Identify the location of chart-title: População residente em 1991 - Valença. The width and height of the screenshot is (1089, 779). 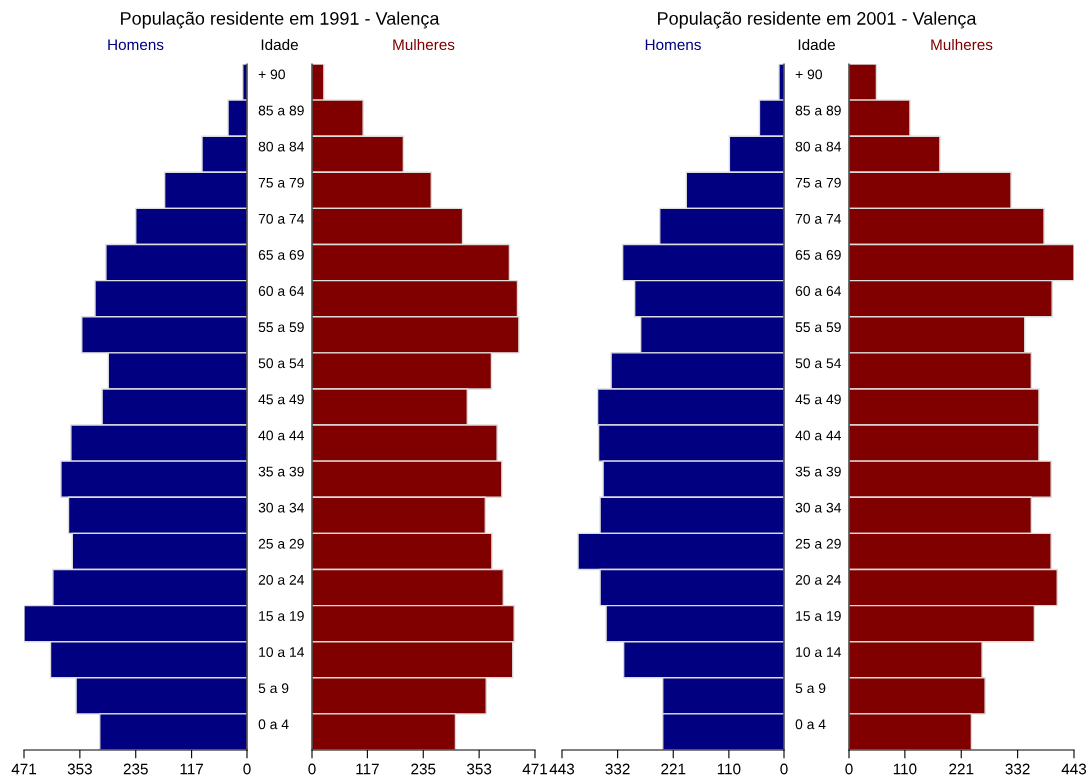
(280, 20).